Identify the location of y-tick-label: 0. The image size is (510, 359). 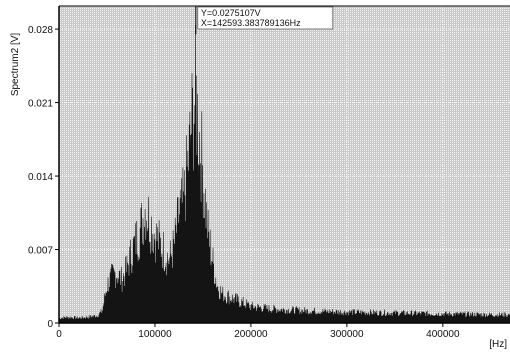
(50, 324).